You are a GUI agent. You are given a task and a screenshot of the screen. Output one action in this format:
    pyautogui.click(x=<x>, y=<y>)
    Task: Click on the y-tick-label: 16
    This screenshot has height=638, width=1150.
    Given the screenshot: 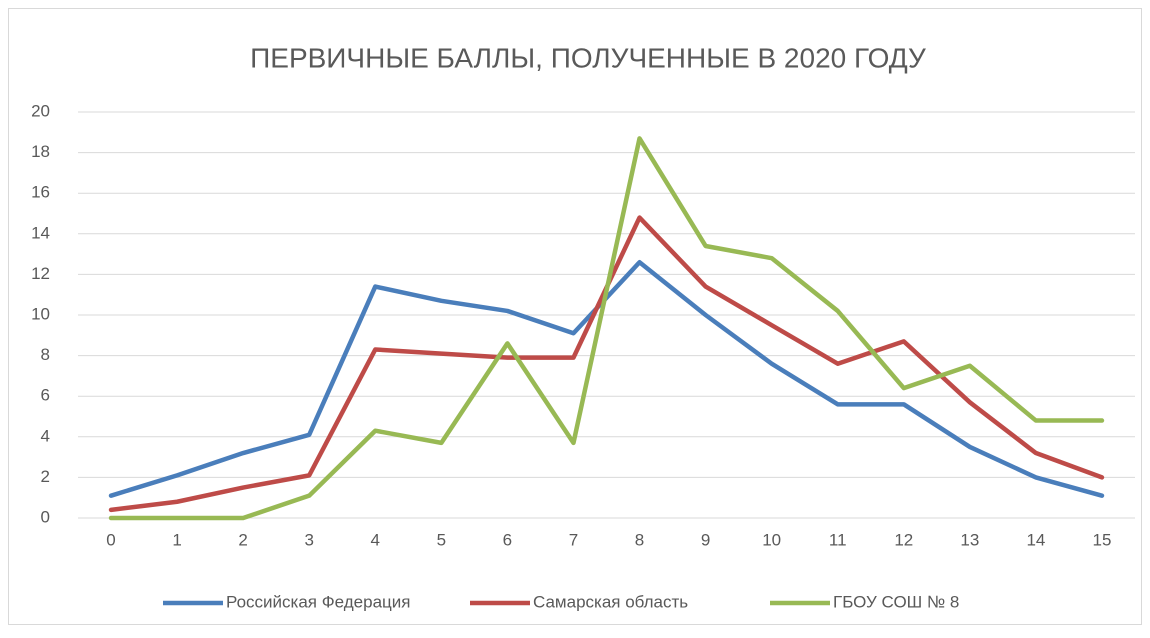 What is the action you would take?
    pyautogui.click(x=40, y=192)
    